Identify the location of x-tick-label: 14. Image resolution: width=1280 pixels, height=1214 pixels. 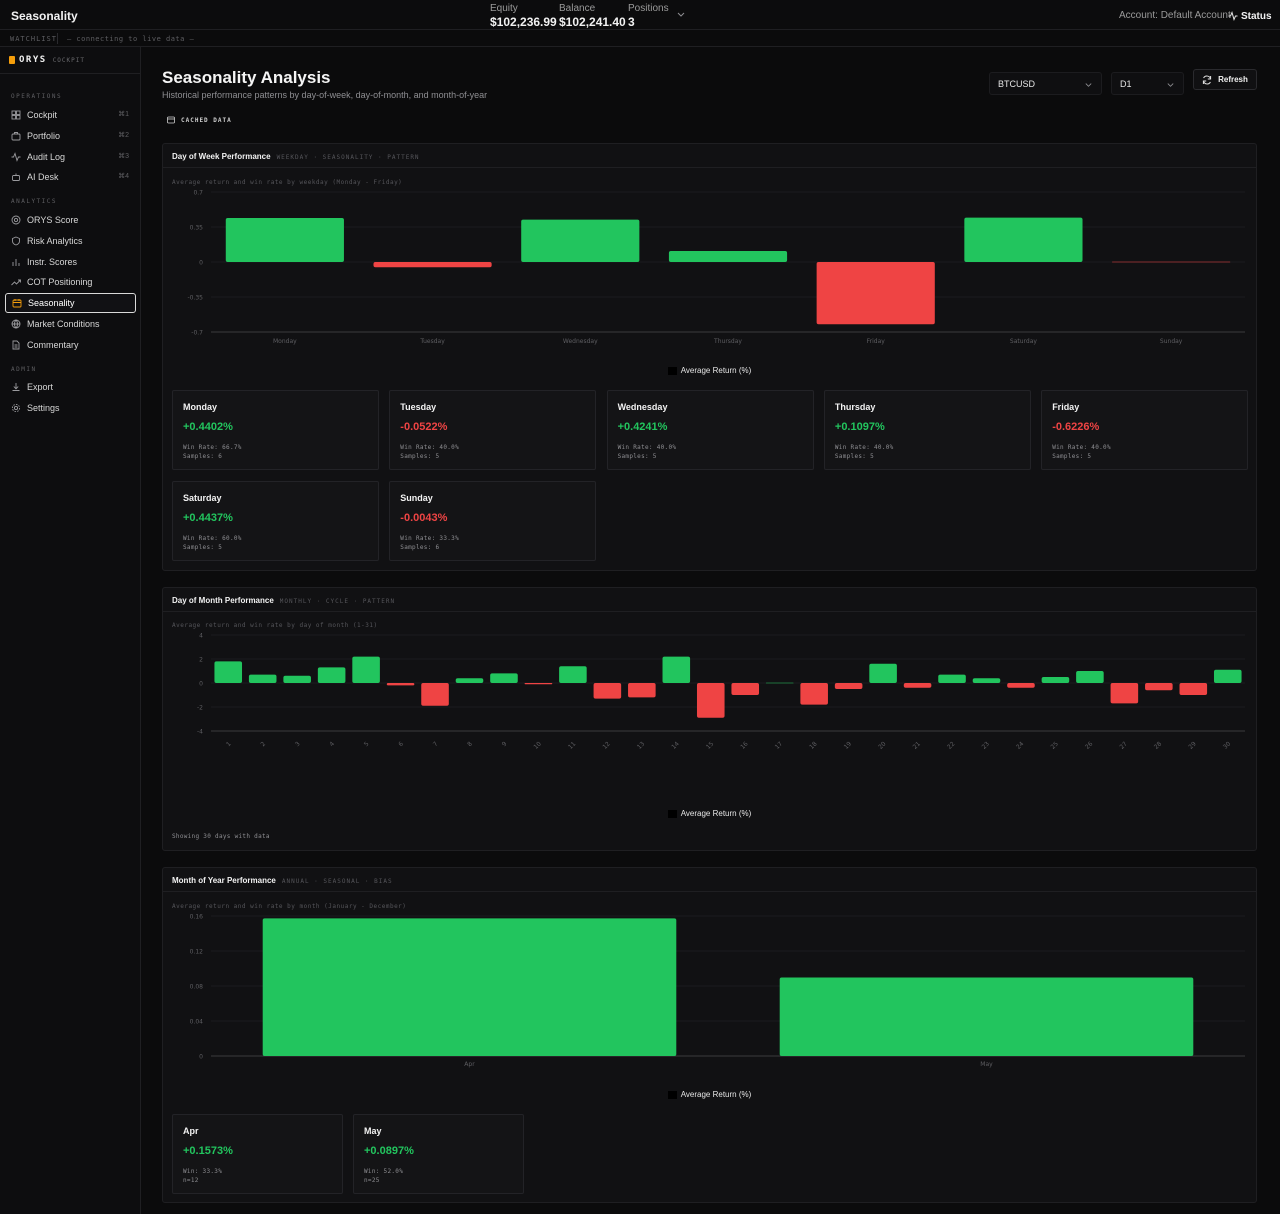
(675, 745).